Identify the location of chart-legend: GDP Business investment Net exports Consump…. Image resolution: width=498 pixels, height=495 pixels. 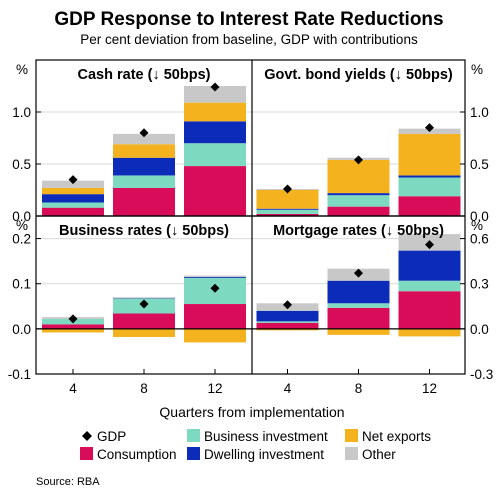
(255, 445).